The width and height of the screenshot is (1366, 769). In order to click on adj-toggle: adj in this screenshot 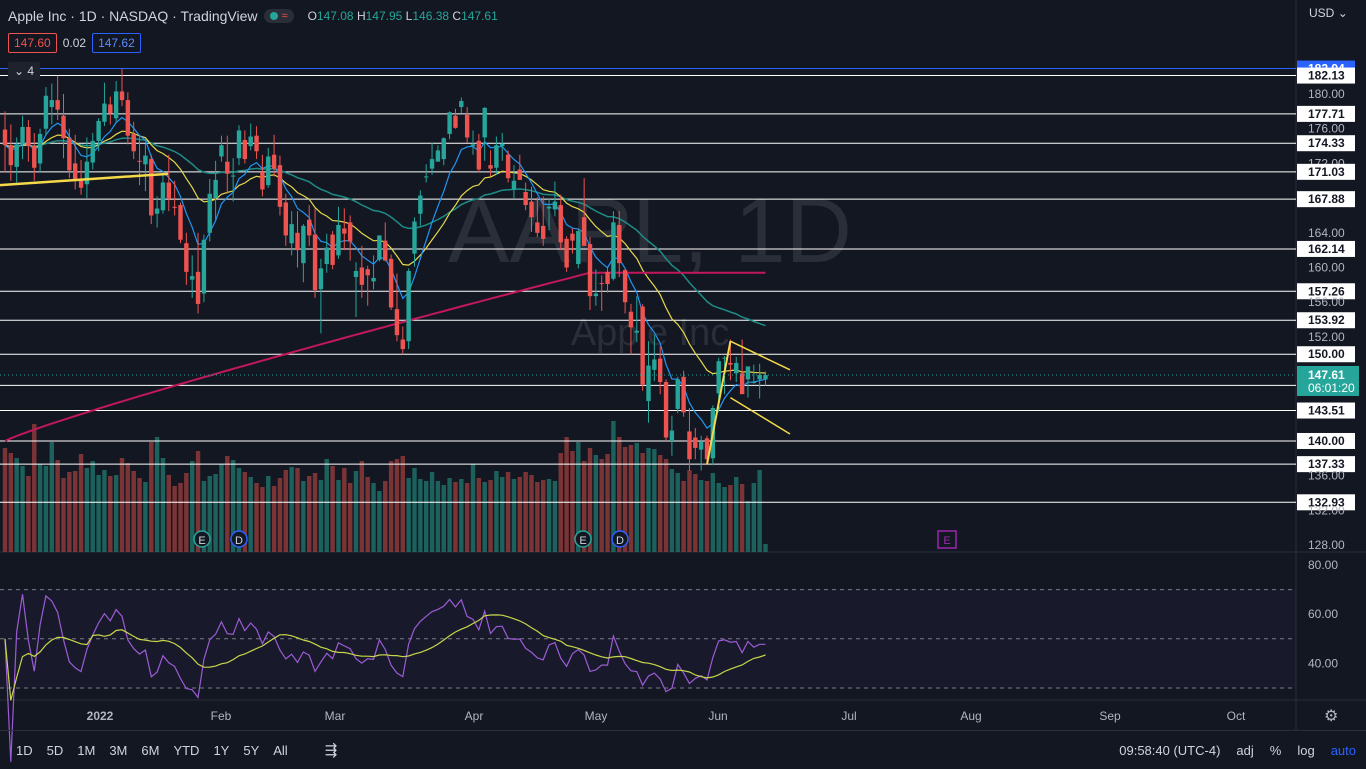, I will do `click(1245, 750)`.